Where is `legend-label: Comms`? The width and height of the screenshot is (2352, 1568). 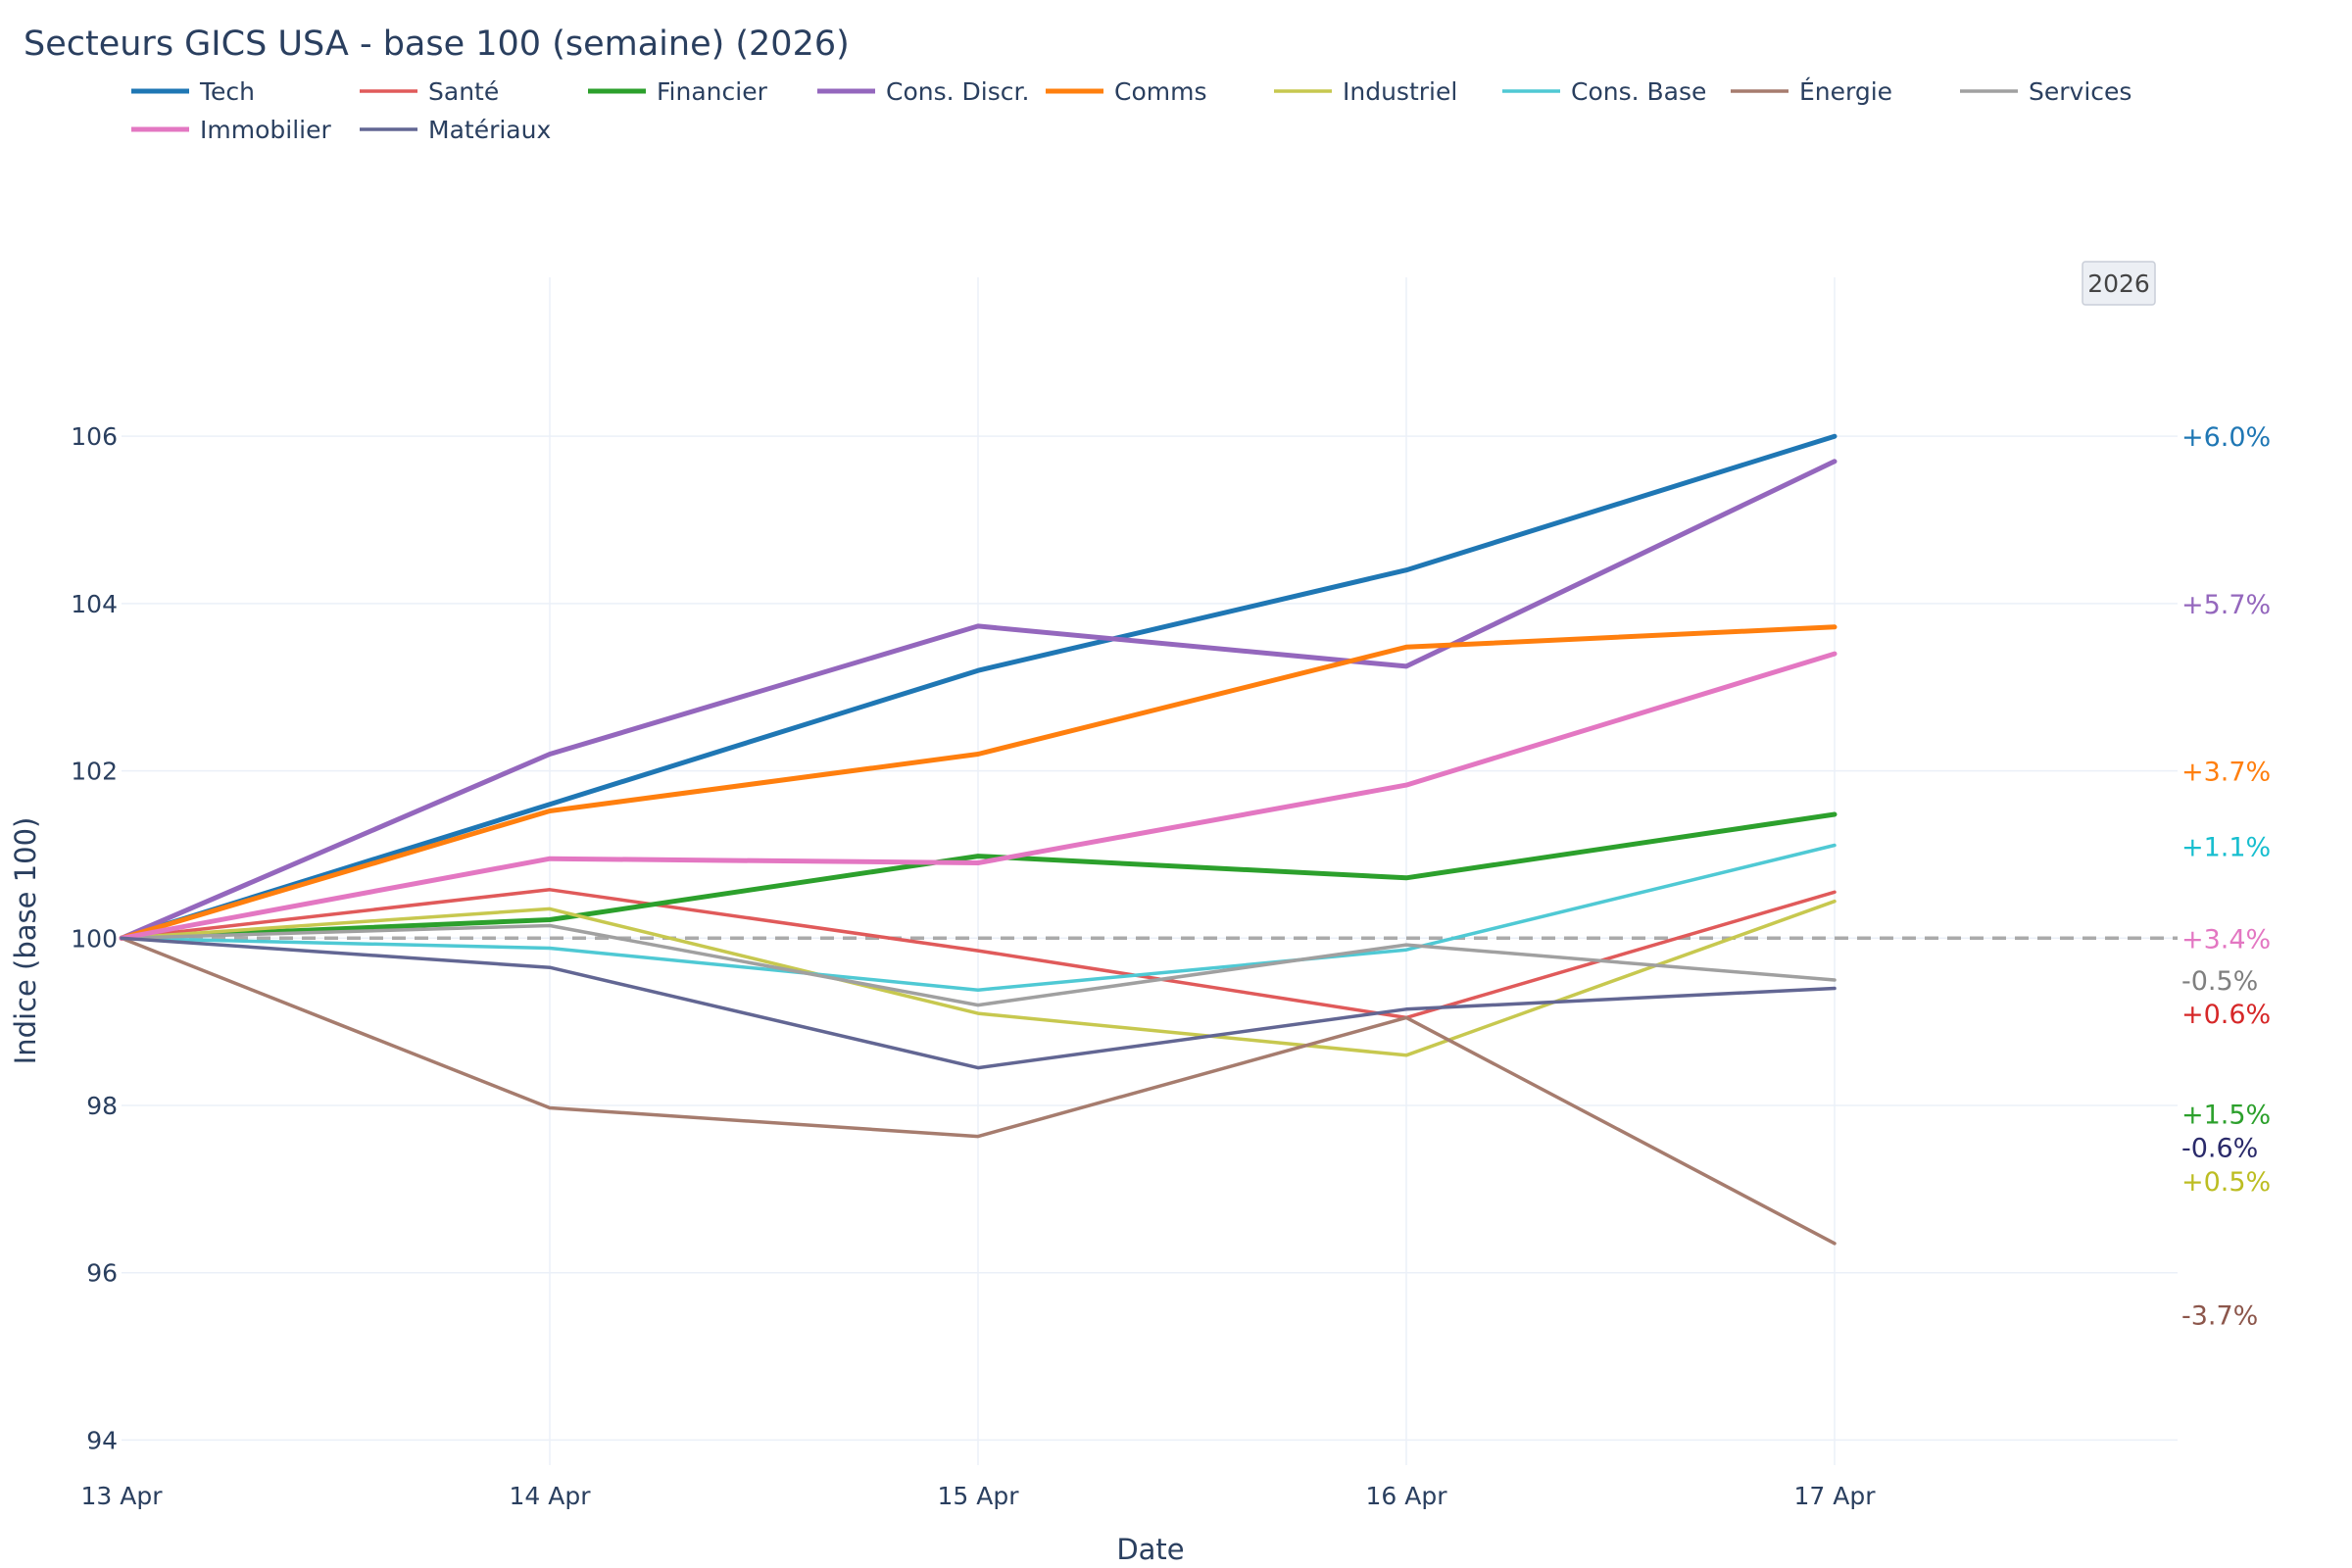
legend-label: Comms is located at coordinates (1160, 91).